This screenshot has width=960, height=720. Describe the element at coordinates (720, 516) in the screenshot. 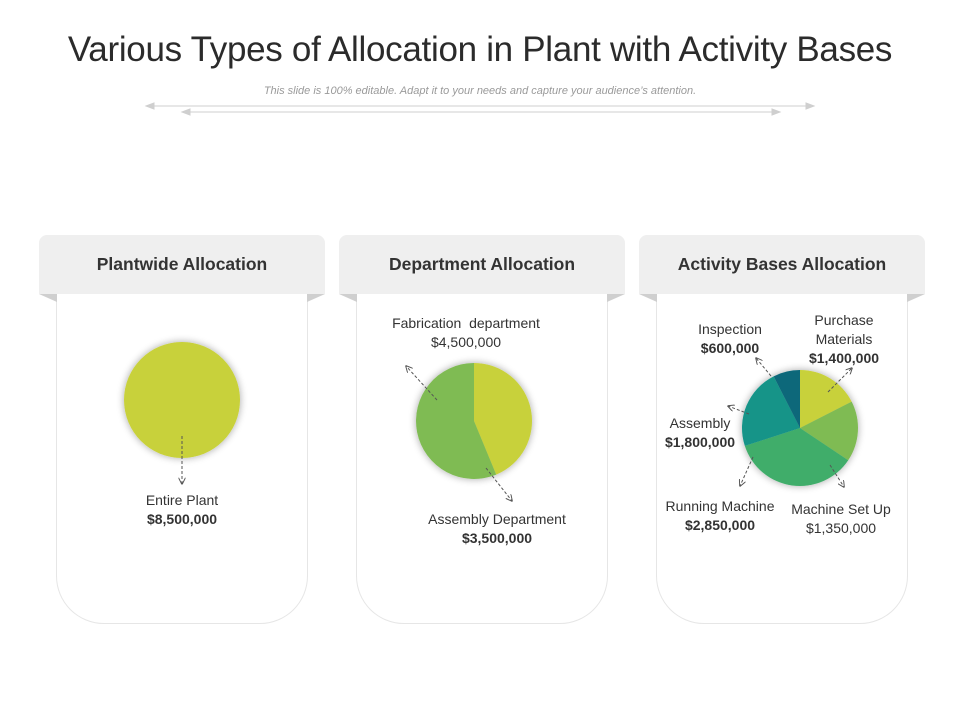

I see `running-machine-label: Running Machine $2,850,000` at that location.